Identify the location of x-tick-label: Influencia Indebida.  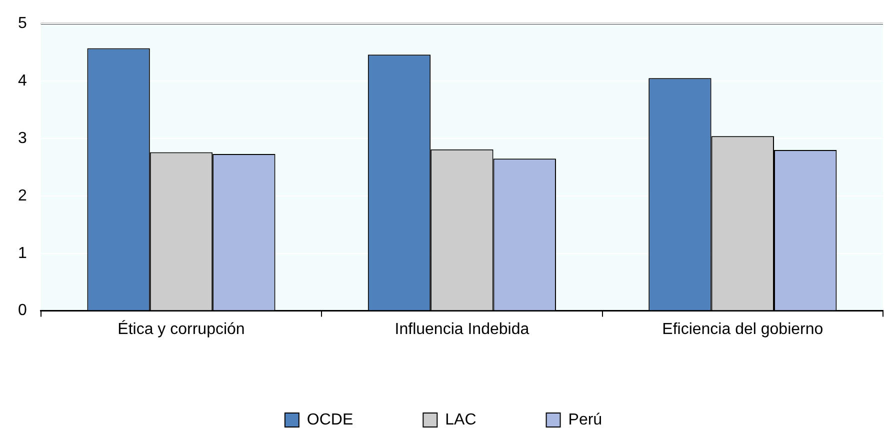
(462, 329).